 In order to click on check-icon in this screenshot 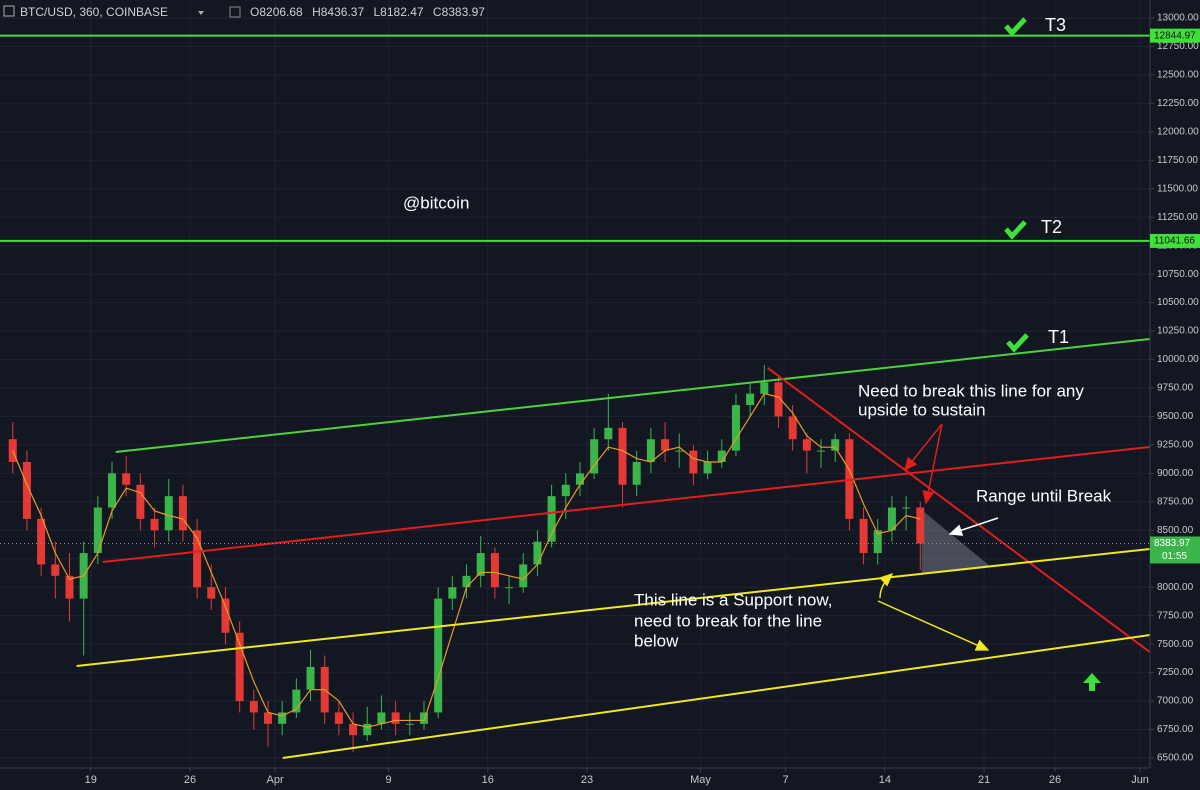, I will do `click(1017, 343)`.